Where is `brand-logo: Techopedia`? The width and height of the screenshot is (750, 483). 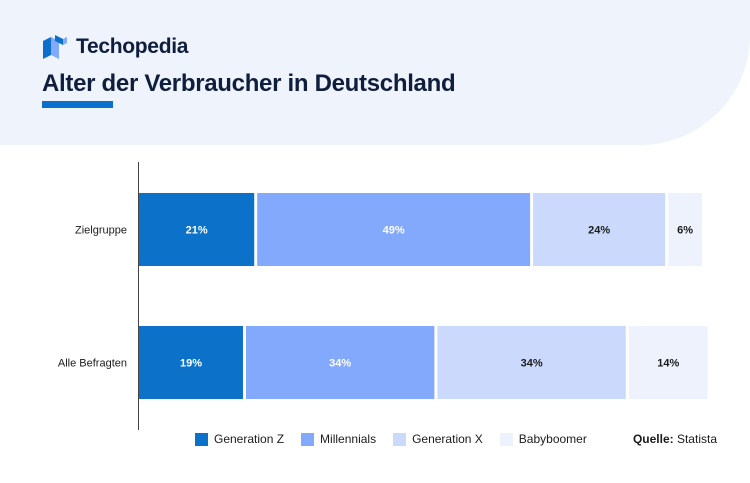 brand-logo: Techopedia is located at coordinates (115, 47).